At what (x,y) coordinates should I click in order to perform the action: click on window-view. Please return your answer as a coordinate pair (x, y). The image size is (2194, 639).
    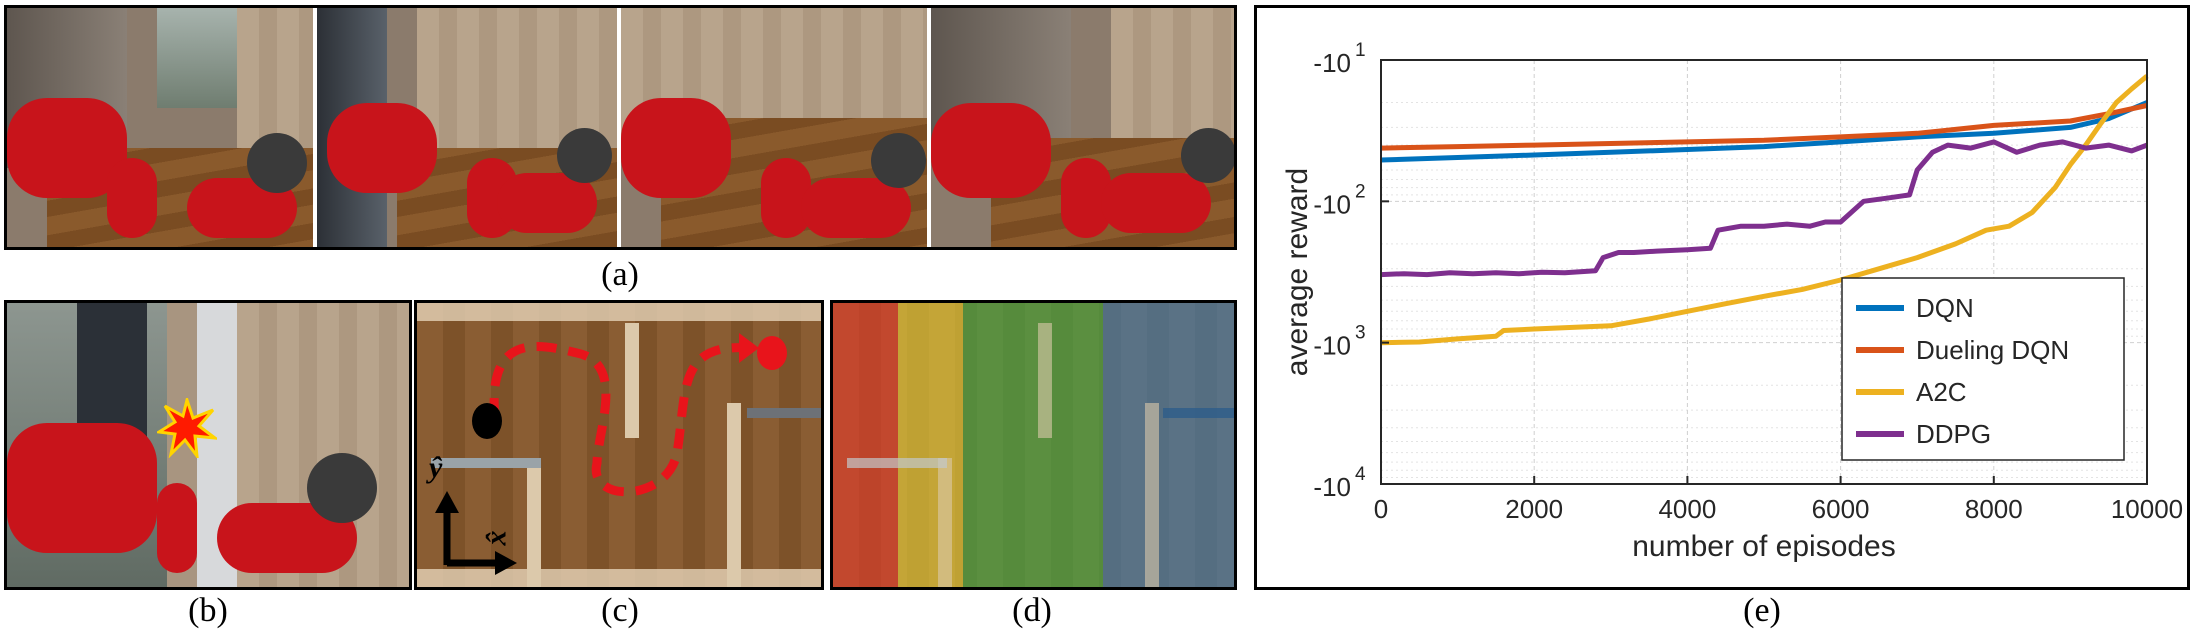
    Looking at the image, I should click on (197, 58).